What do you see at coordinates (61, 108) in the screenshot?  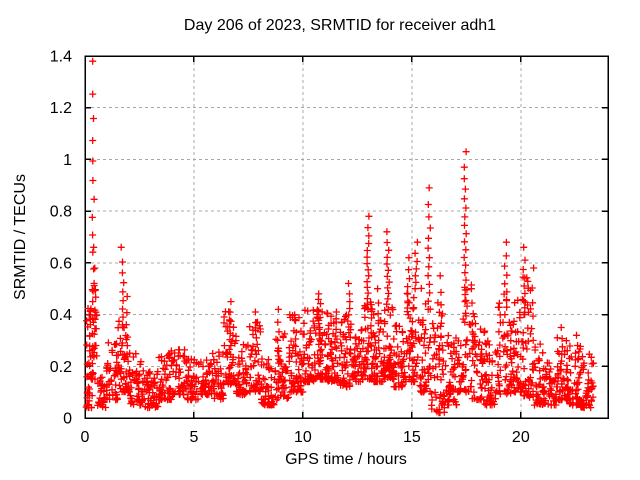 I see `y-tick-label: 1.2` at bounding box center [61, 108].